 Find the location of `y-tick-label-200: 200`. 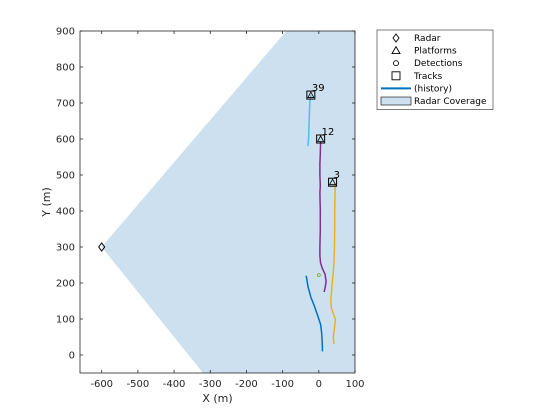

y-tick-label-200: 200 is located at coordinates (65, 284).